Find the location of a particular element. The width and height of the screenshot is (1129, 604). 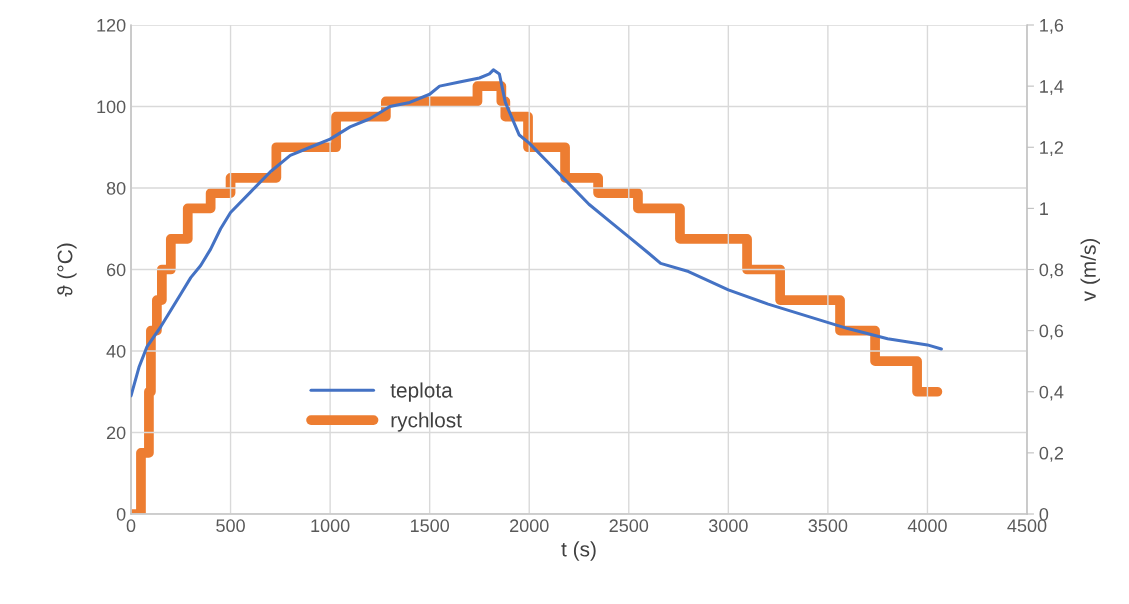

y2-tick-label: 0,2 is located at coordinates (1051, 454).